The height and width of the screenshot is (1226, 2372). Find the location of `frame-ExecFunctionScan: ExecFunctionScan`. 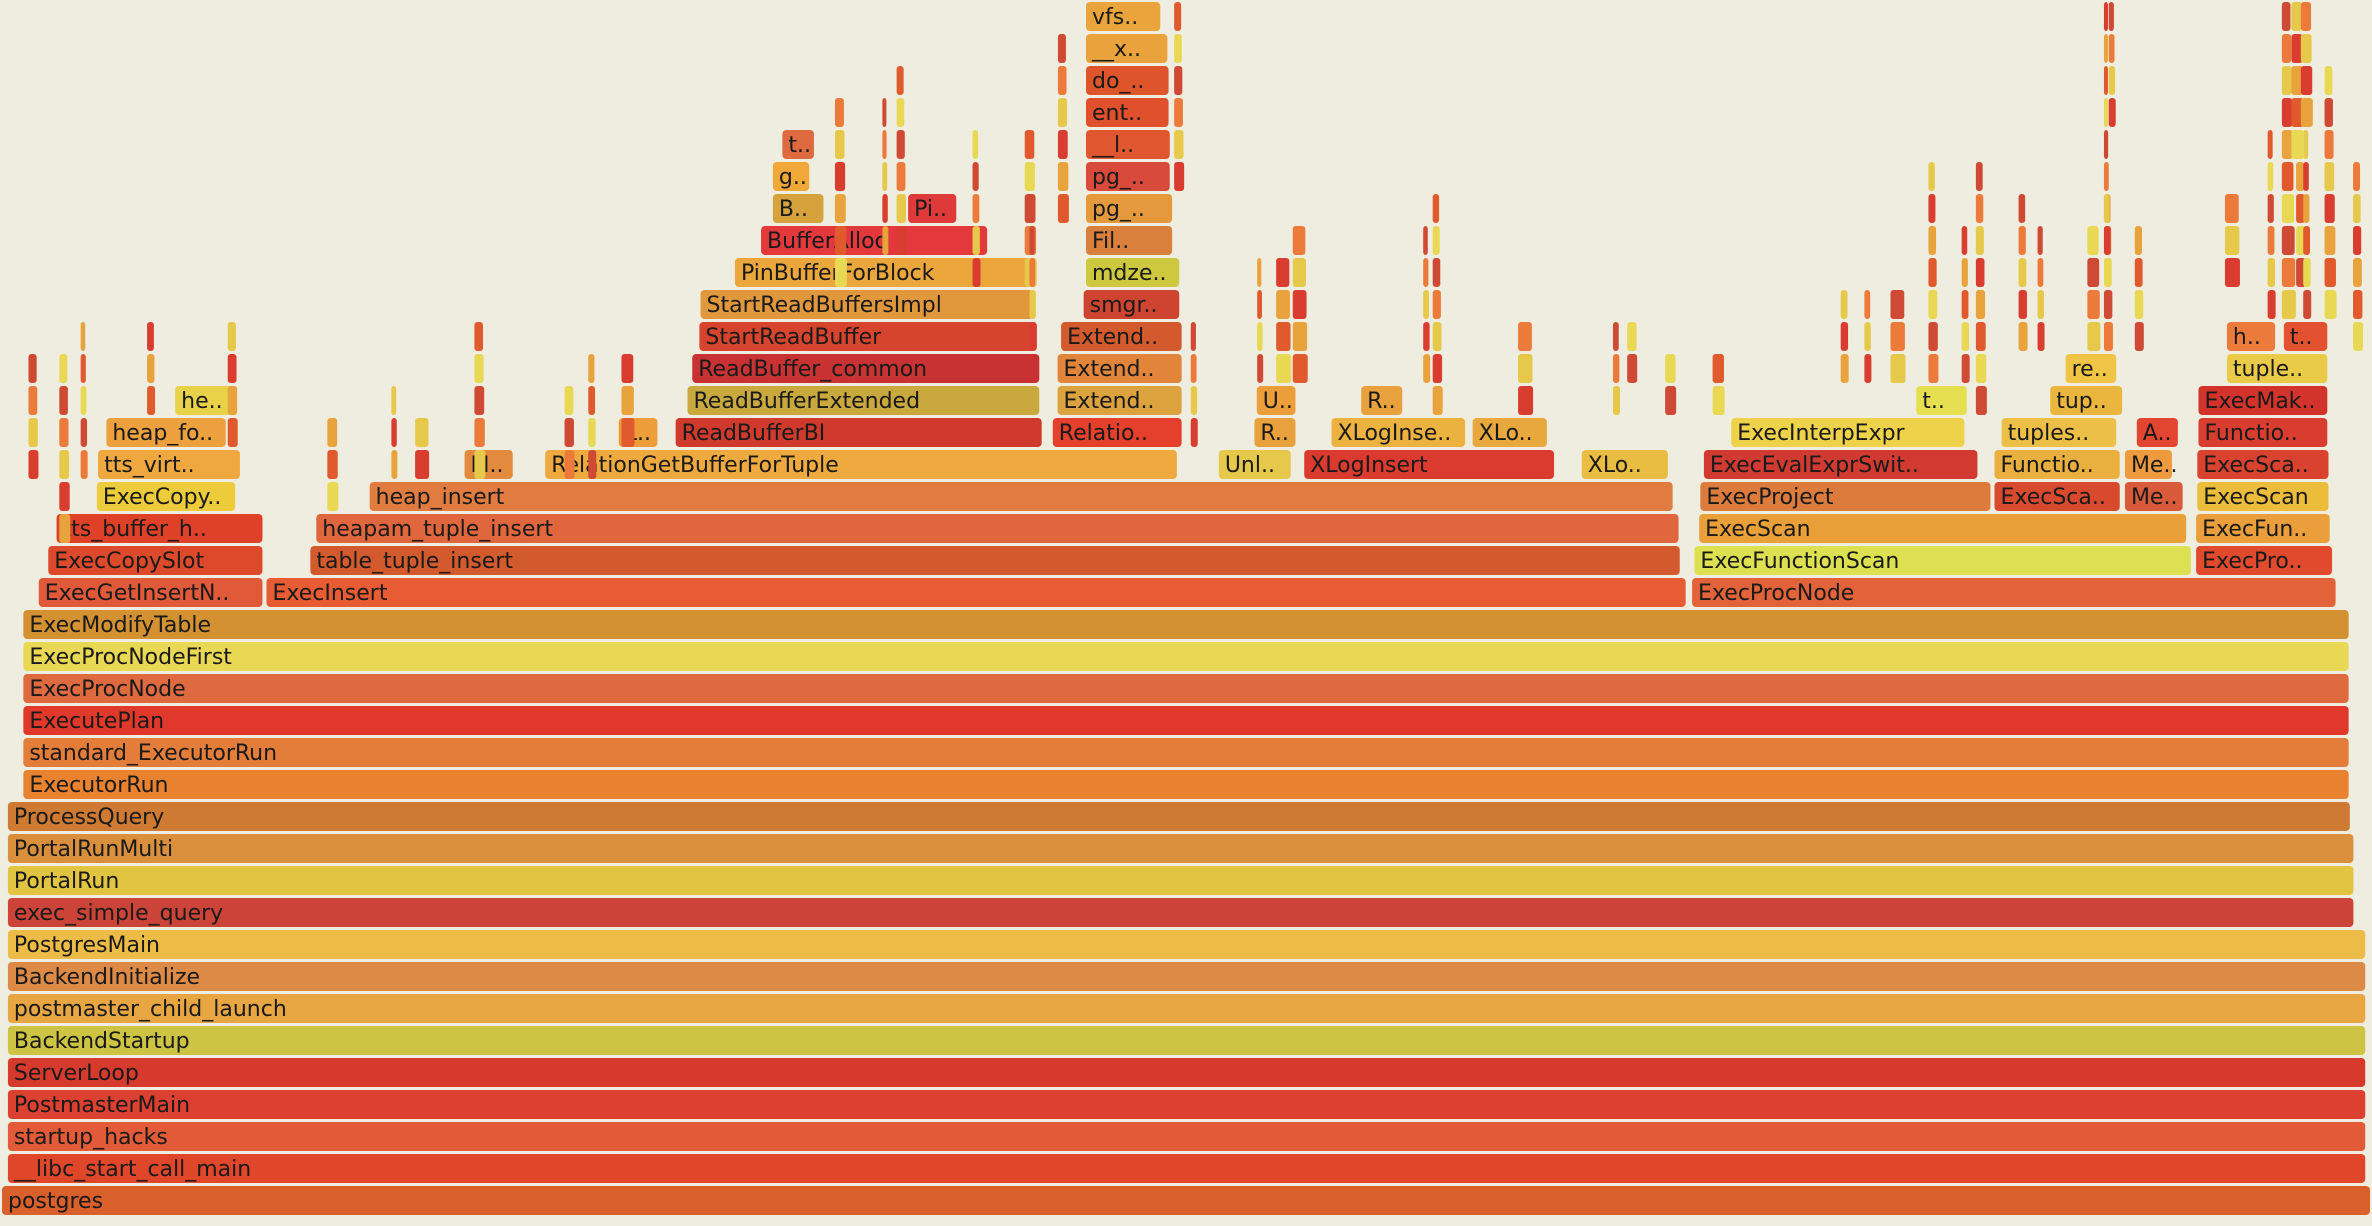

frame-ExecFunctionScan: ExecFunctionScan is located at coordinates (1942, 560).